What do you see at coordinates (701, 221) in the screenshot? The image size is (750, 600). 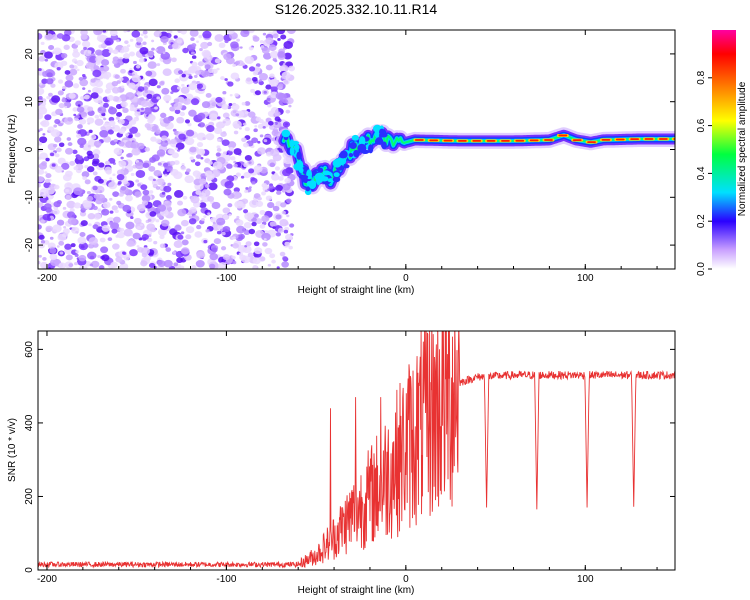 I see `colorbar-tick-label: 0.2` at bounding box center [701, 221].